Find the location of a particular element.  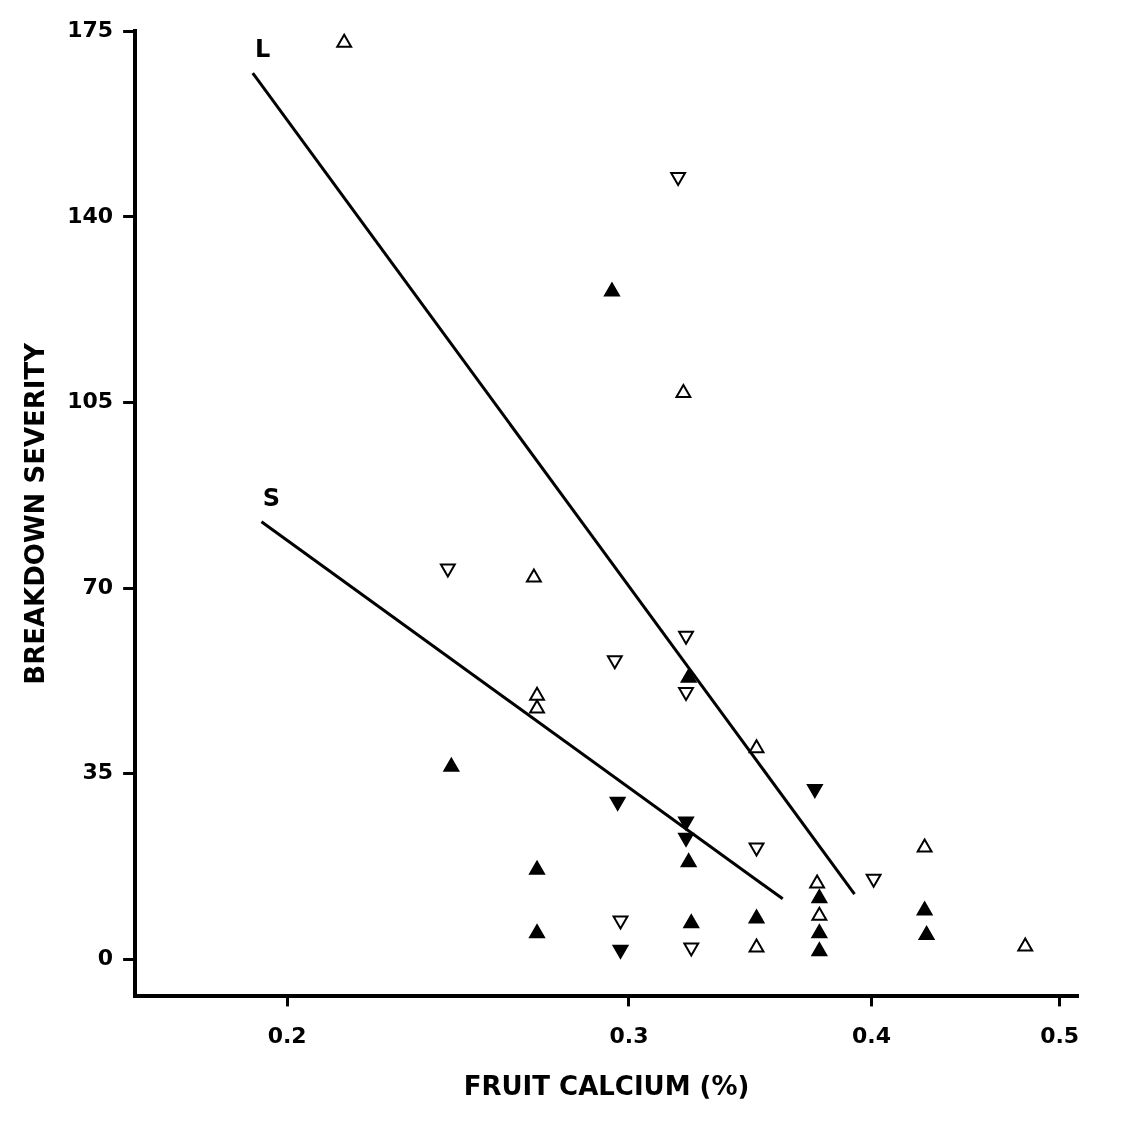

series-label: L is located at coordinates (263, 49).